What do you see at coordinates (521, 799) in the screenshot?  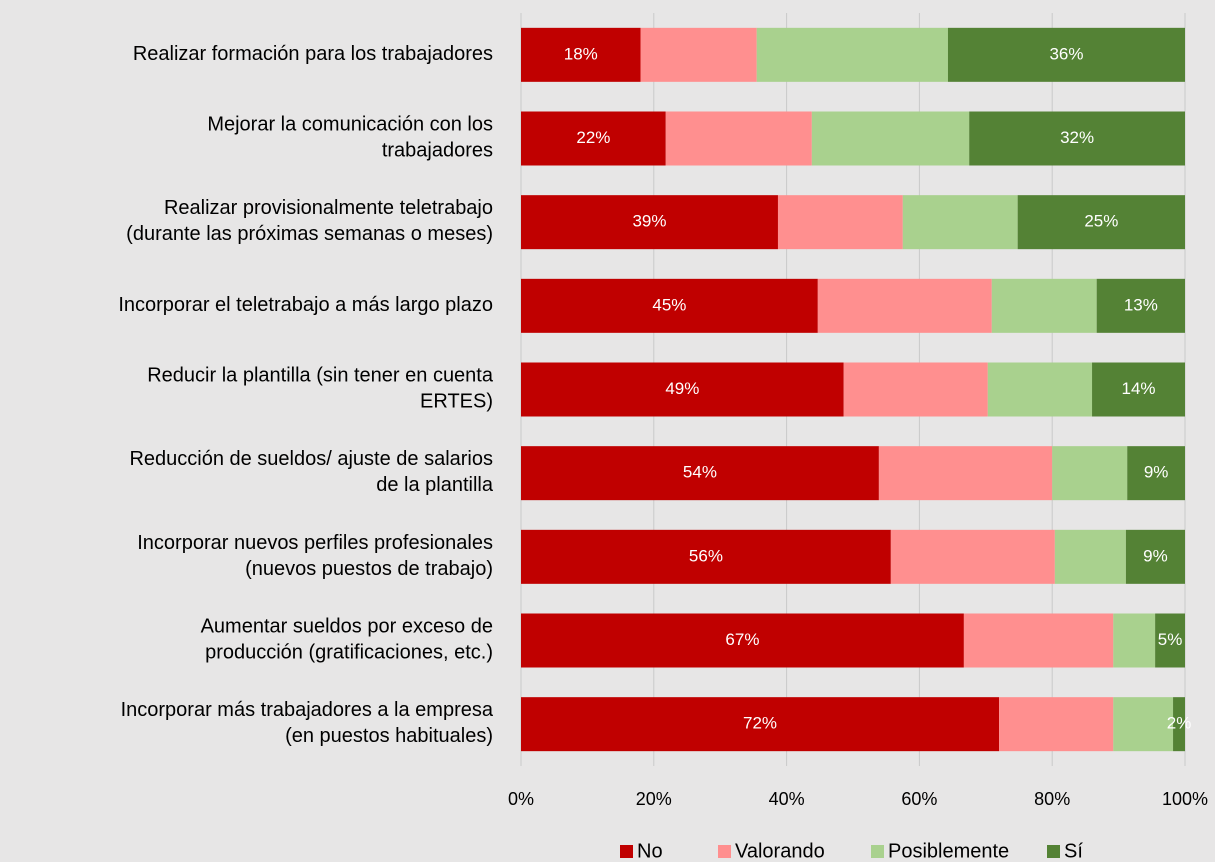 I see `x-tick-label: 0%` at bounding box center [521, 799].